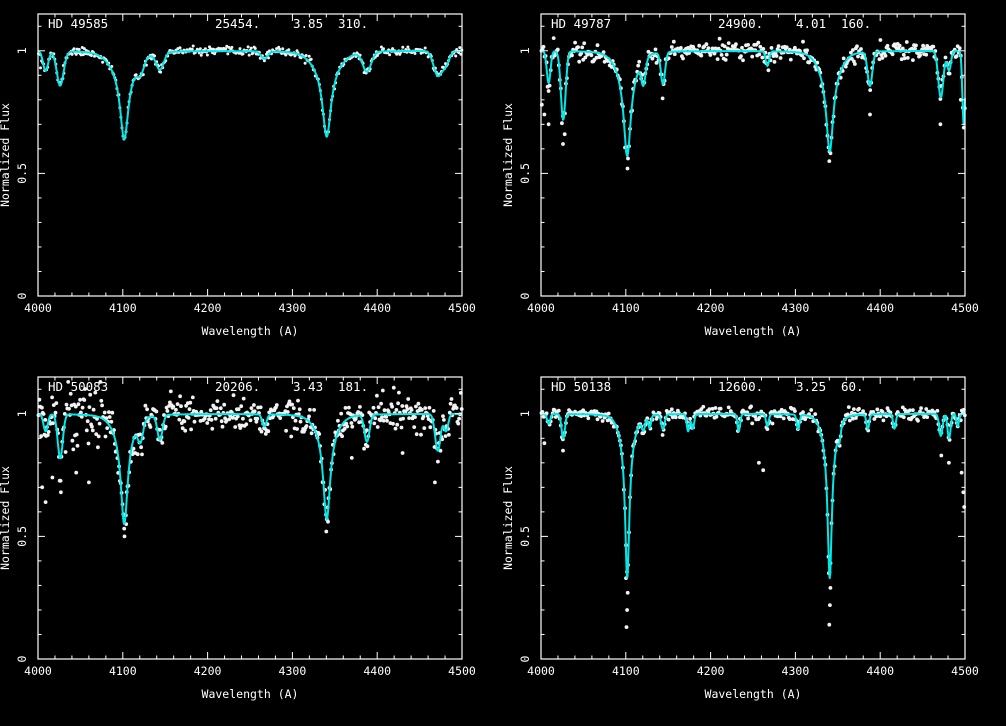 The width and height of the screenshot is (1006, 726). What do you see at coordinates (308, 386) in the screenshot?
I see `logg-value: 3.43` at bounding box center [308, 386].